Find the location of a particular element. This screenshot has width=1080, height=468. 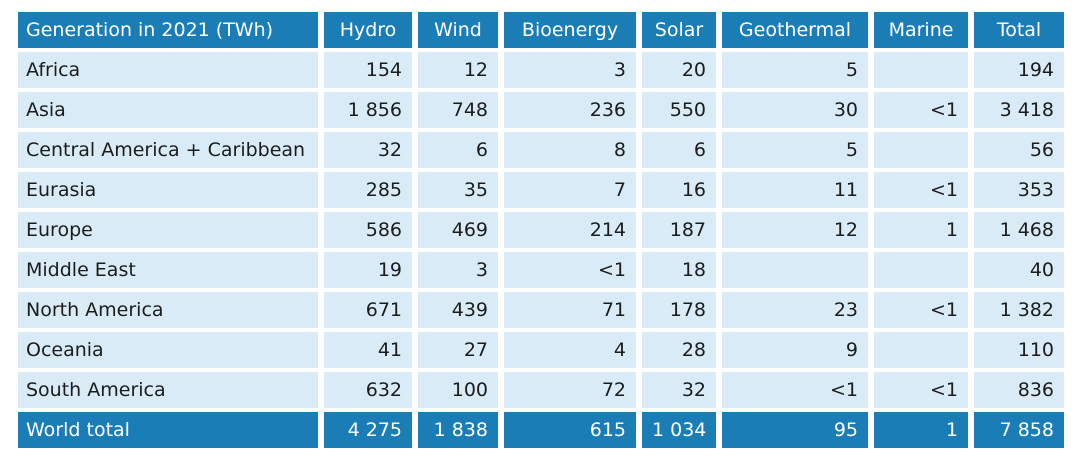

data-cell: 16 is located at coordinates (679, 190).